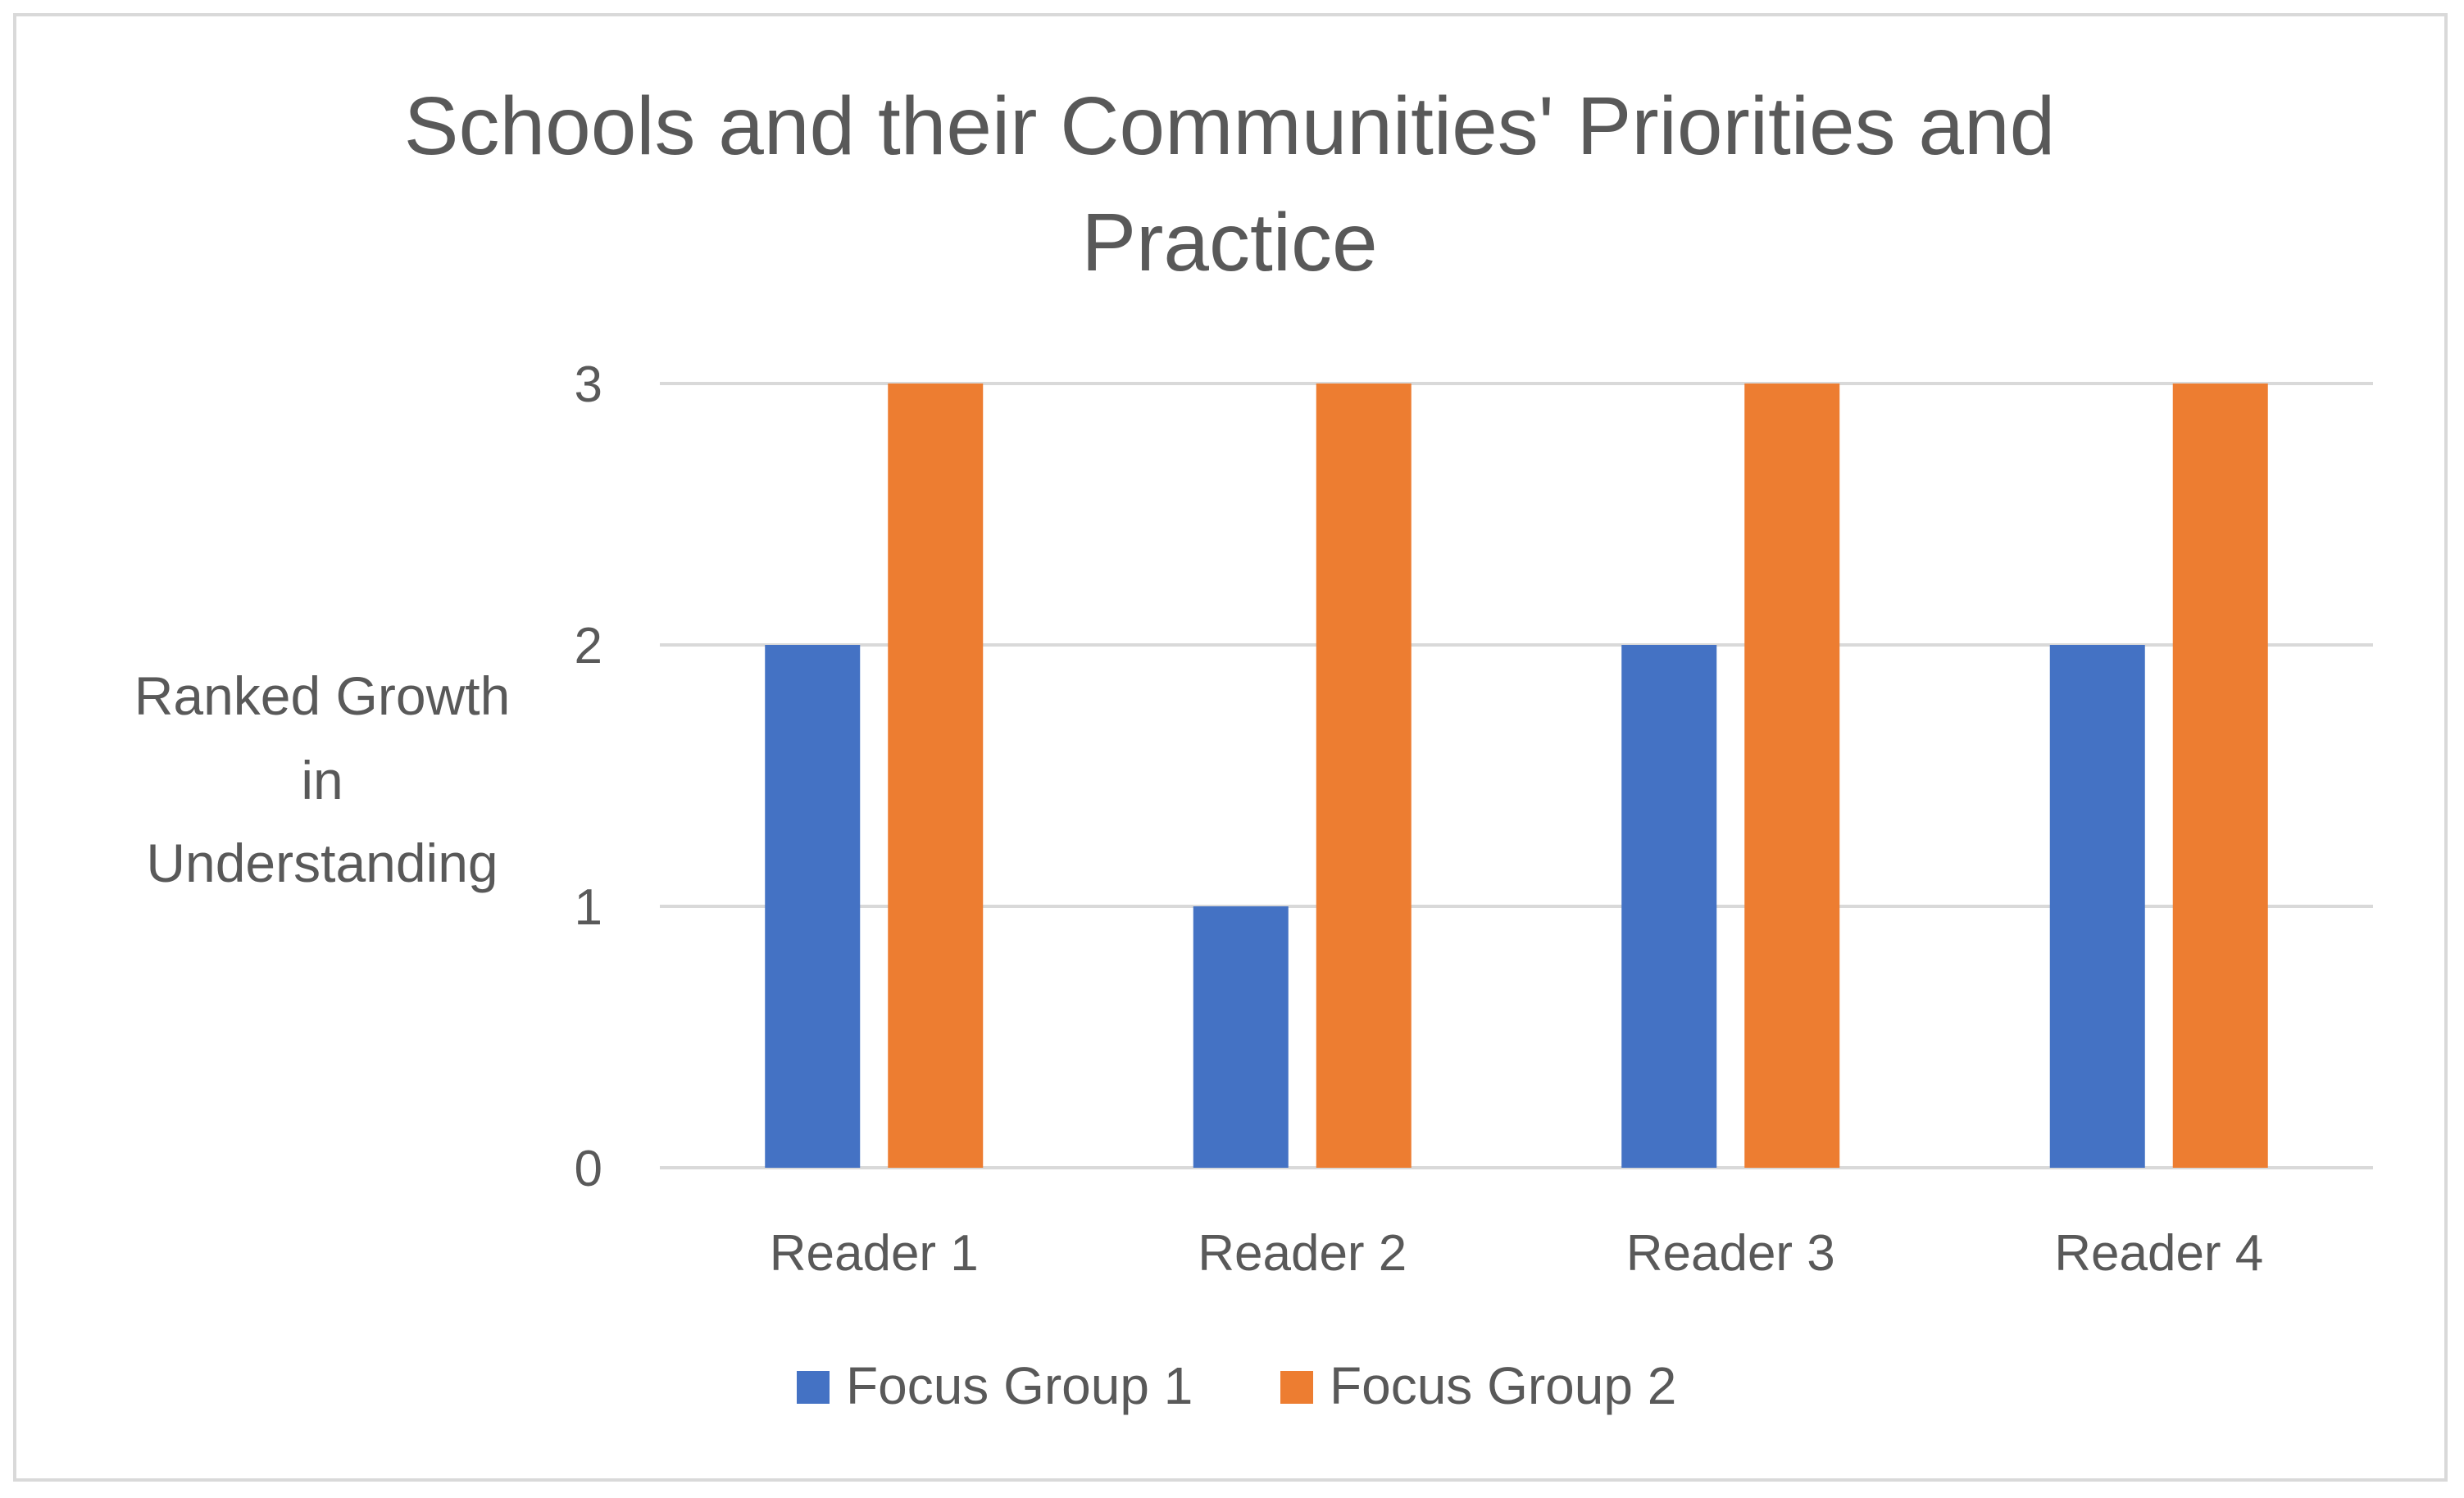 The height and width of the screenshot is (1498, 2464). What do you see at coordinates (1237, 1385) in the screenshot?
I see `legend: Focus Group 1 Focus Group 2` at bounding box center [1237, 1385].